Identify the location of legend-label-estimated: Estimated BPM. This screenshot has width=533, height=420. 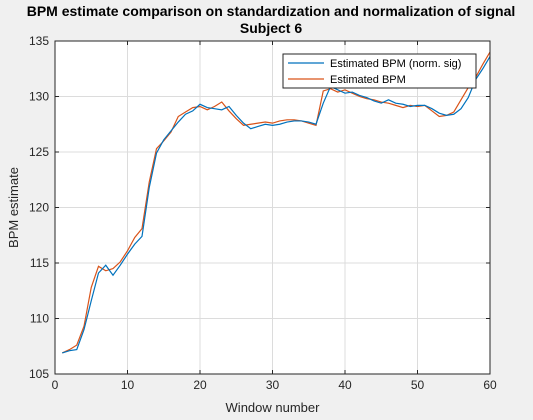
(368, 80).